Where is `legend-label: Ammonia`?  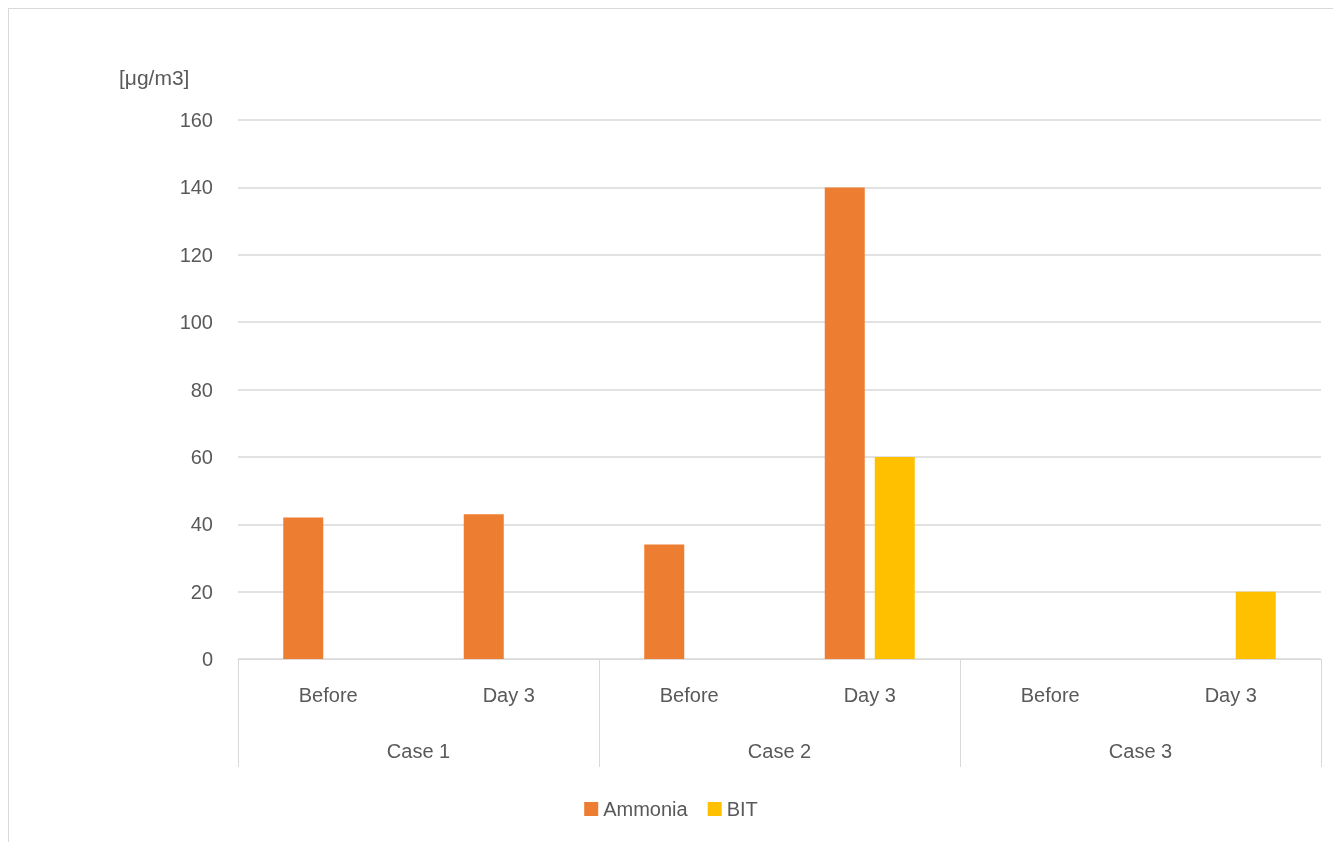 legend-label: Ammonia is located at coordinates (646, 809).